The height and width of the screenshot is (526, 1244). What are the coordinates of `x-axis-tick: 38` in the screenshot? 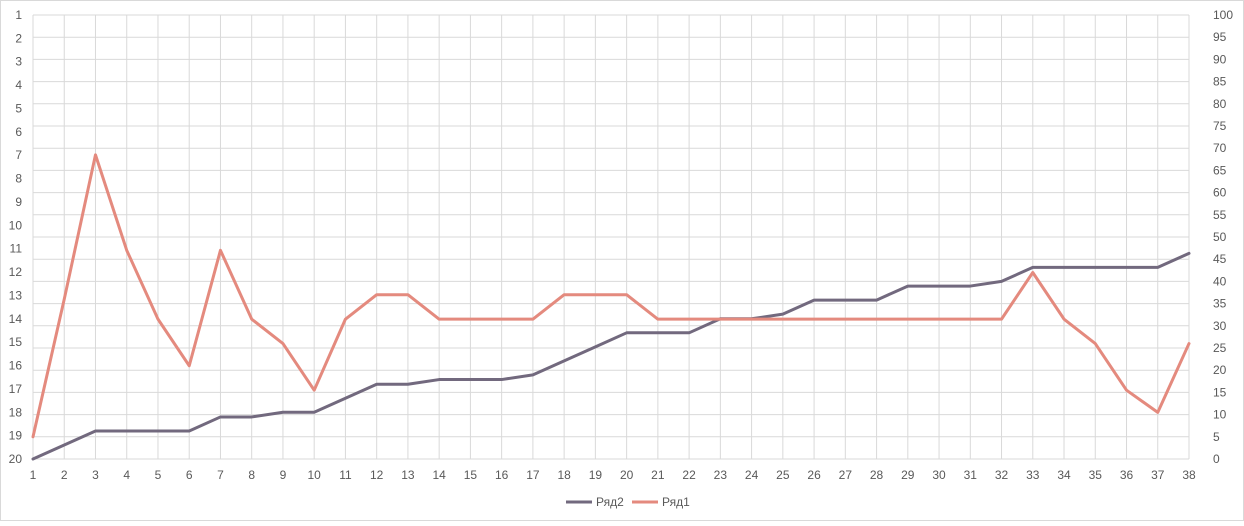 It's located at (1189, 475).